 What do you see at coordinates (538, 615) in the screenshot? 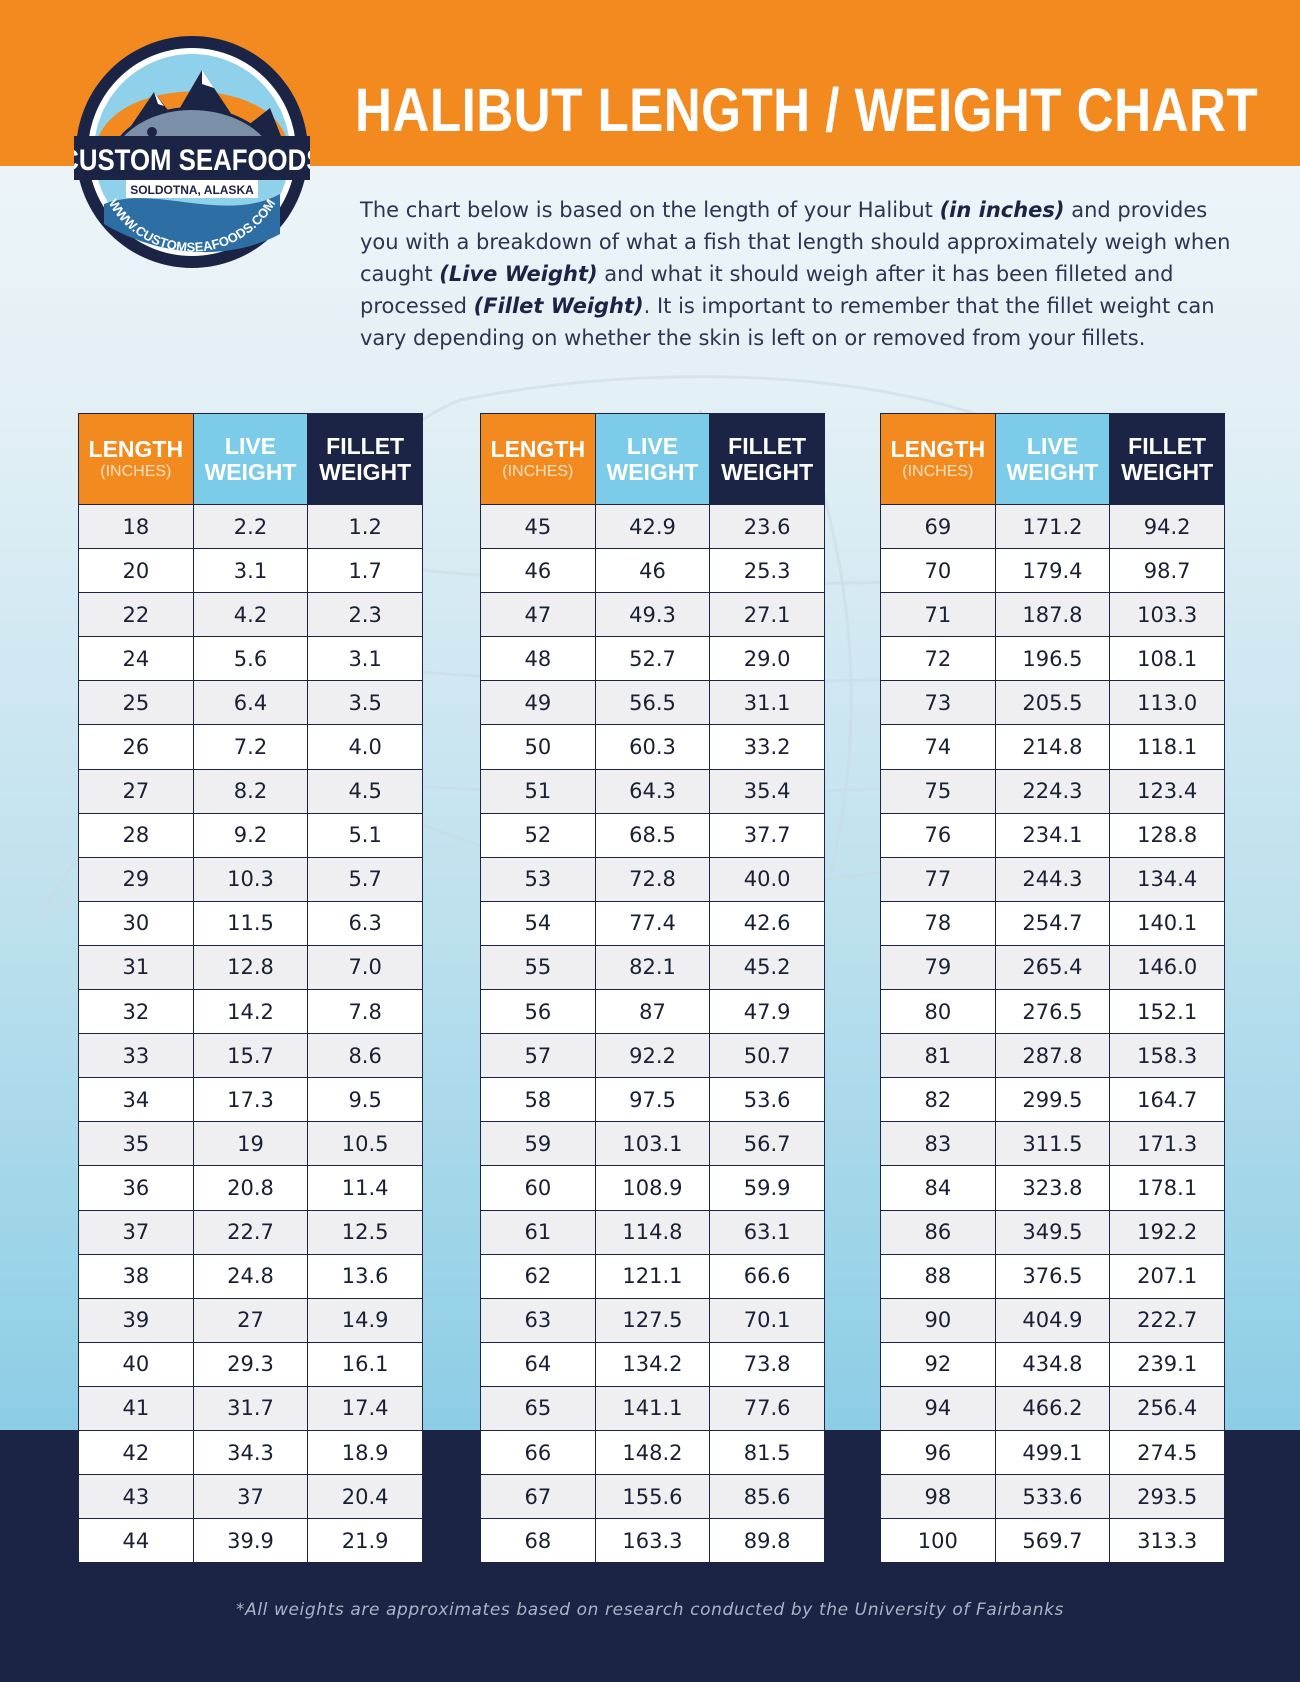
I see `length-cell: 47` at bounding box center [538, 615].